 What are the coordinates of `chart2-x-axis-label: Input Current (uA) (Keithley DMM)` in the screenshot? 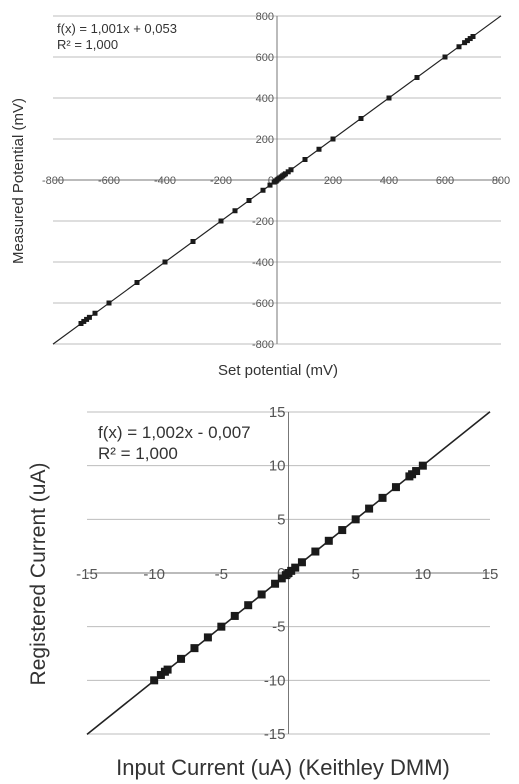 It's located at (283, 767).